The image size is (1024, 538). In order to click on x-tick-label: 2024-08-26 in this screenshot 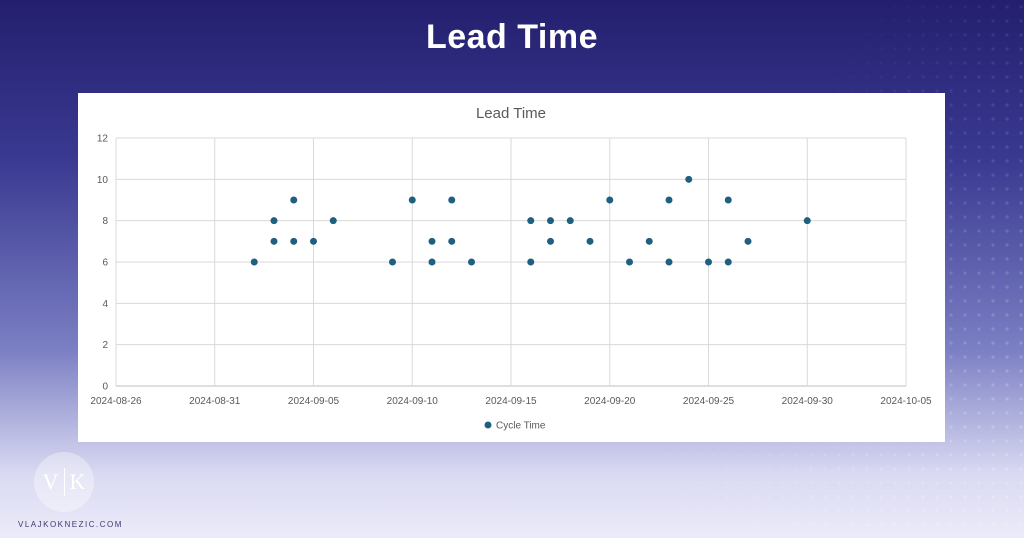, I will do `click(116, 401)`.